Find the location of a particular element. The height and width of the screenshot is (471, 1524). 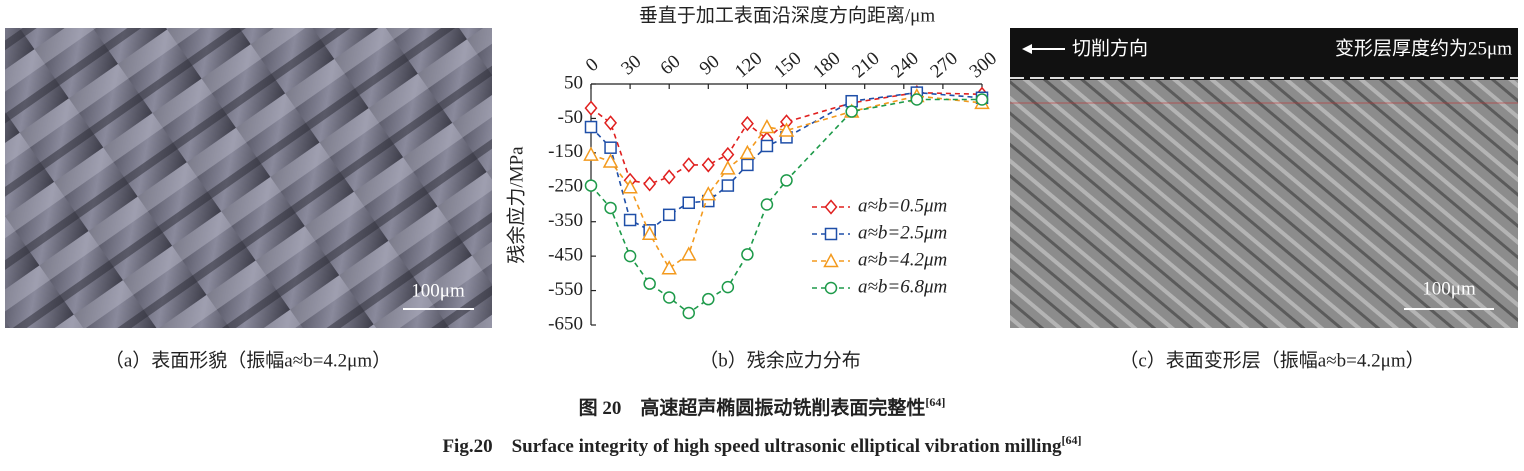

y-tick-label: 50 is located at coordinates (573, 82).